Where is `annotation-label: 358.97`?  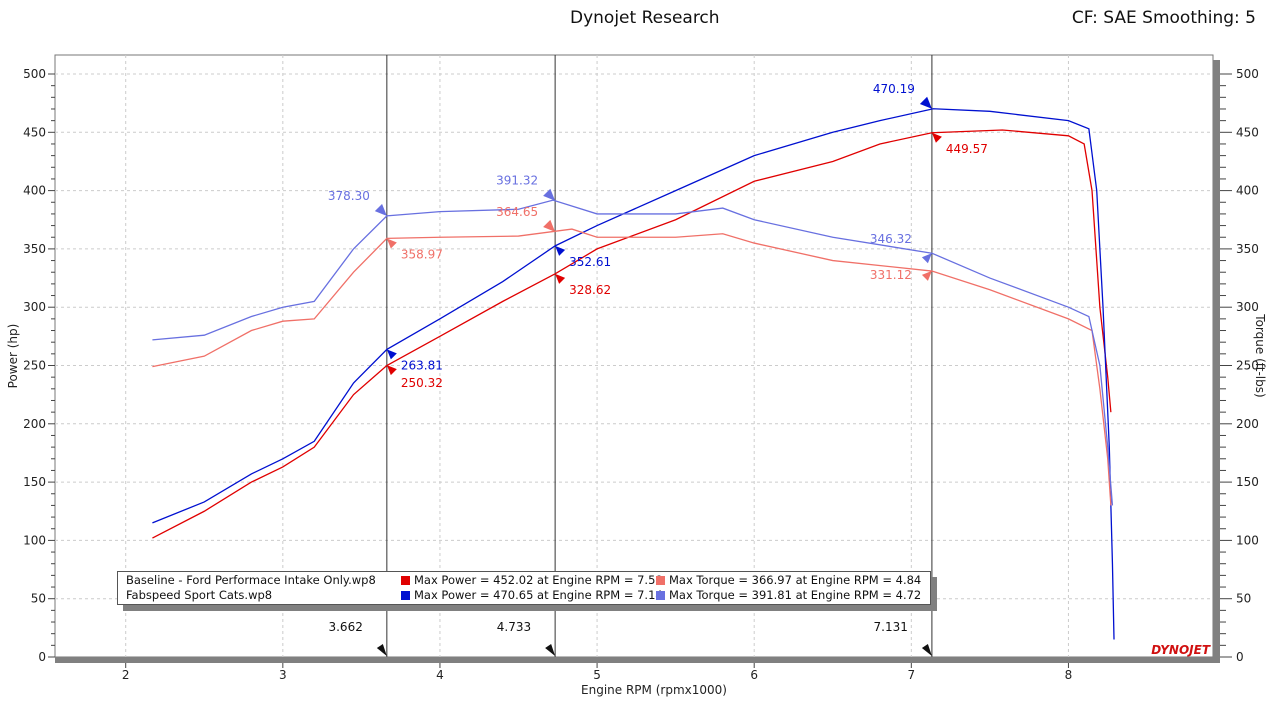
annotation-label: 358.97 is located at coordinates (422, 254).